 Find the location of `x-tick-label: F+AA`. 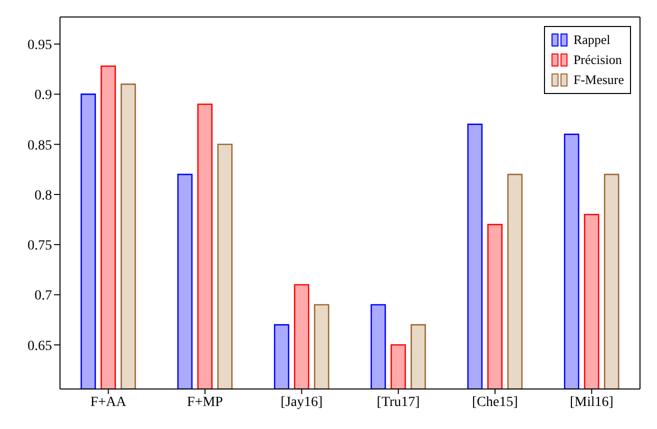

x-tick-label: F+AA is located at coordinates (109, 402).